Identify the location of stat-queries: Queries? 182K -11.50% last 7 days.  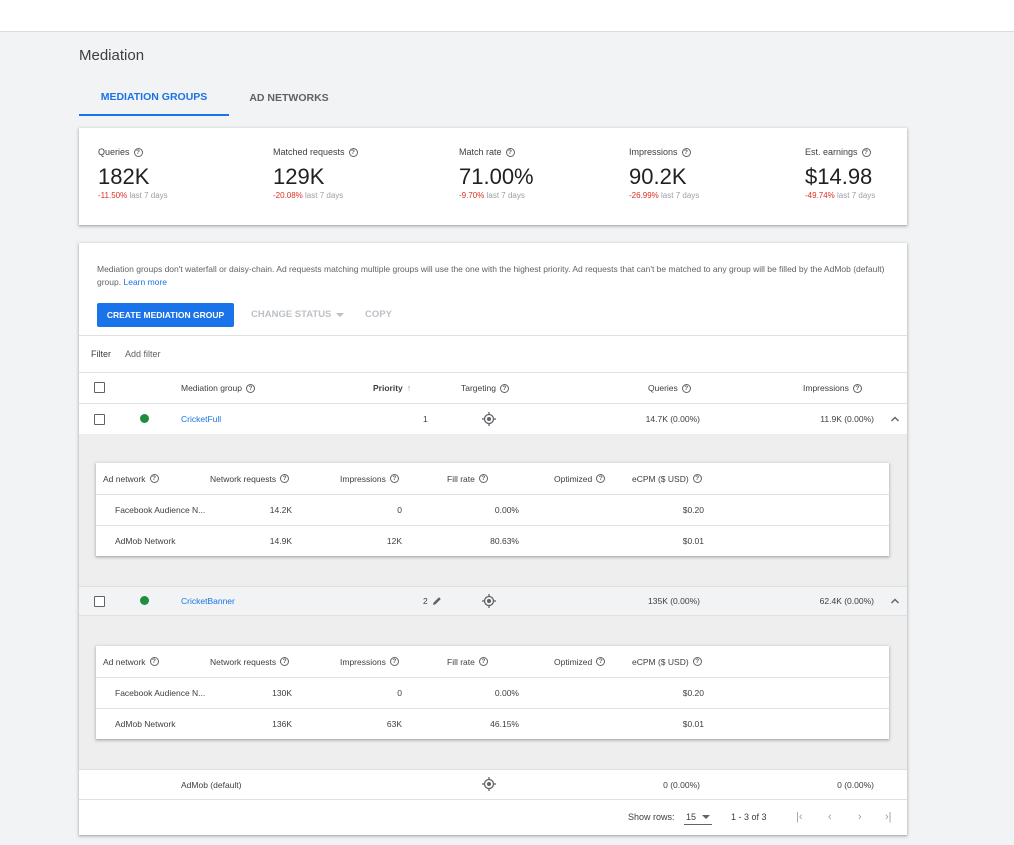
(133, 173).